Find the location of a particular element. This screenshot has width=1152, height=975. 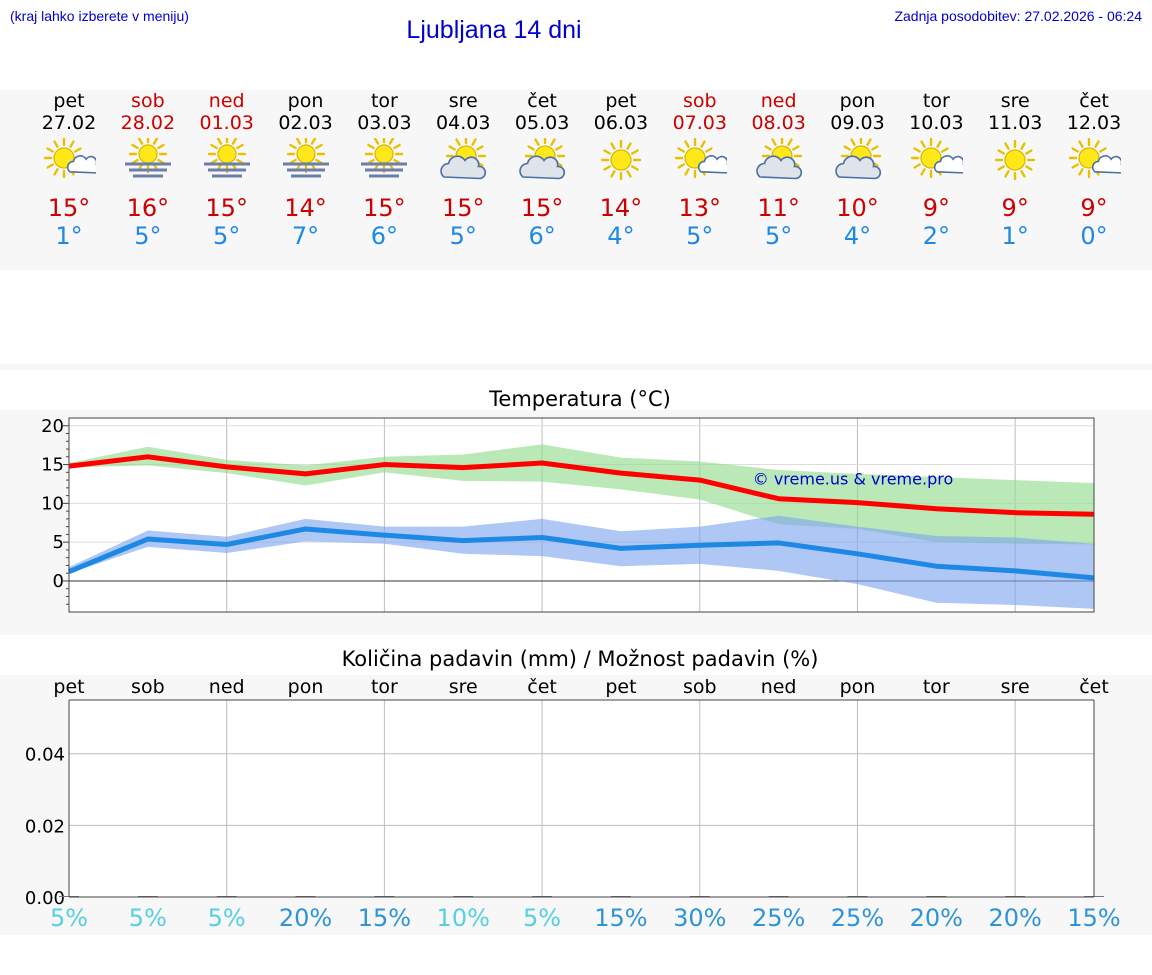

tmax-line is located at coordinates (581, 485).